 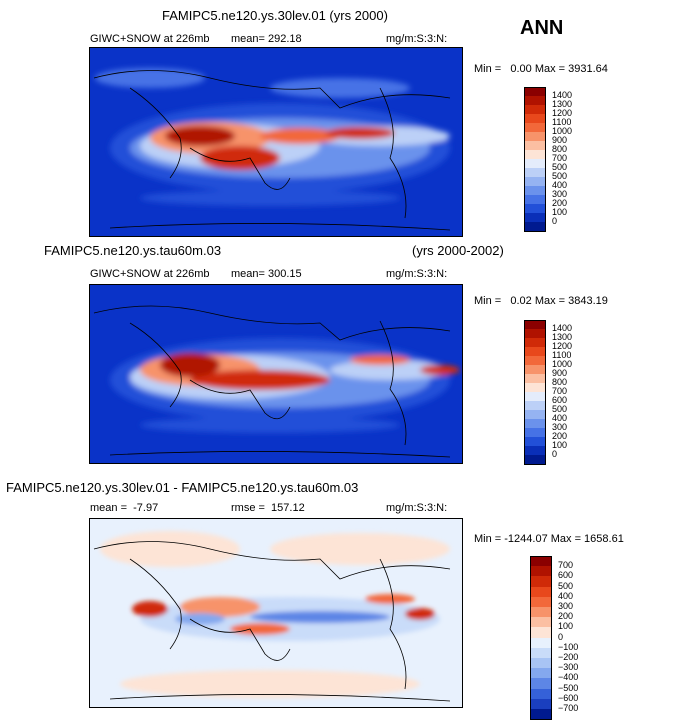 I want to click on panel3-mean-label: mean = -7.97, so click(x=124, y=508).